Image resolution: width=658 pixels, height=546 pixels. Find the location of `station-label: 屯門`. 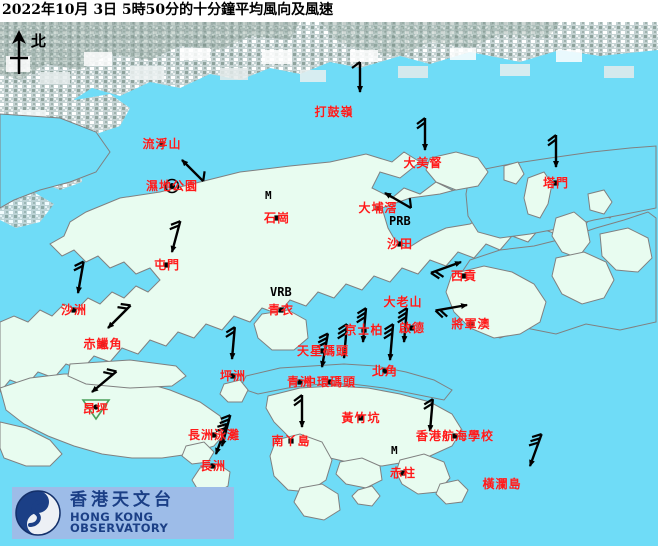

station-label: 屯門 is located at coordinates (167, 265).